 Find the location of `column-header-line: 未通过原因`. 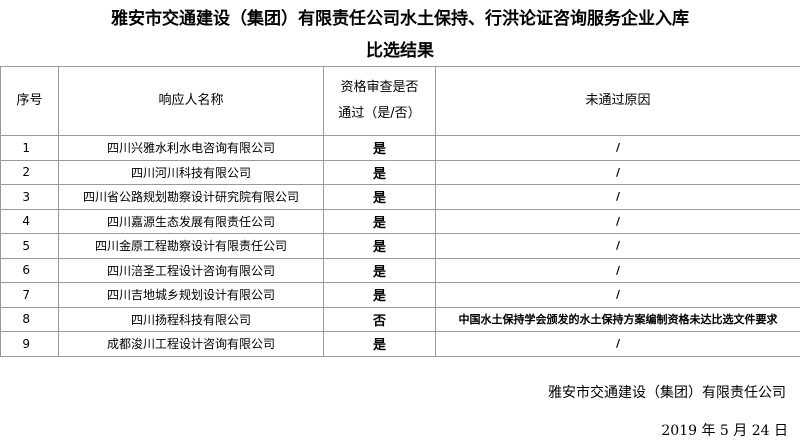

column-header-line: 未通过原因 is located at coordinates (618, 100).